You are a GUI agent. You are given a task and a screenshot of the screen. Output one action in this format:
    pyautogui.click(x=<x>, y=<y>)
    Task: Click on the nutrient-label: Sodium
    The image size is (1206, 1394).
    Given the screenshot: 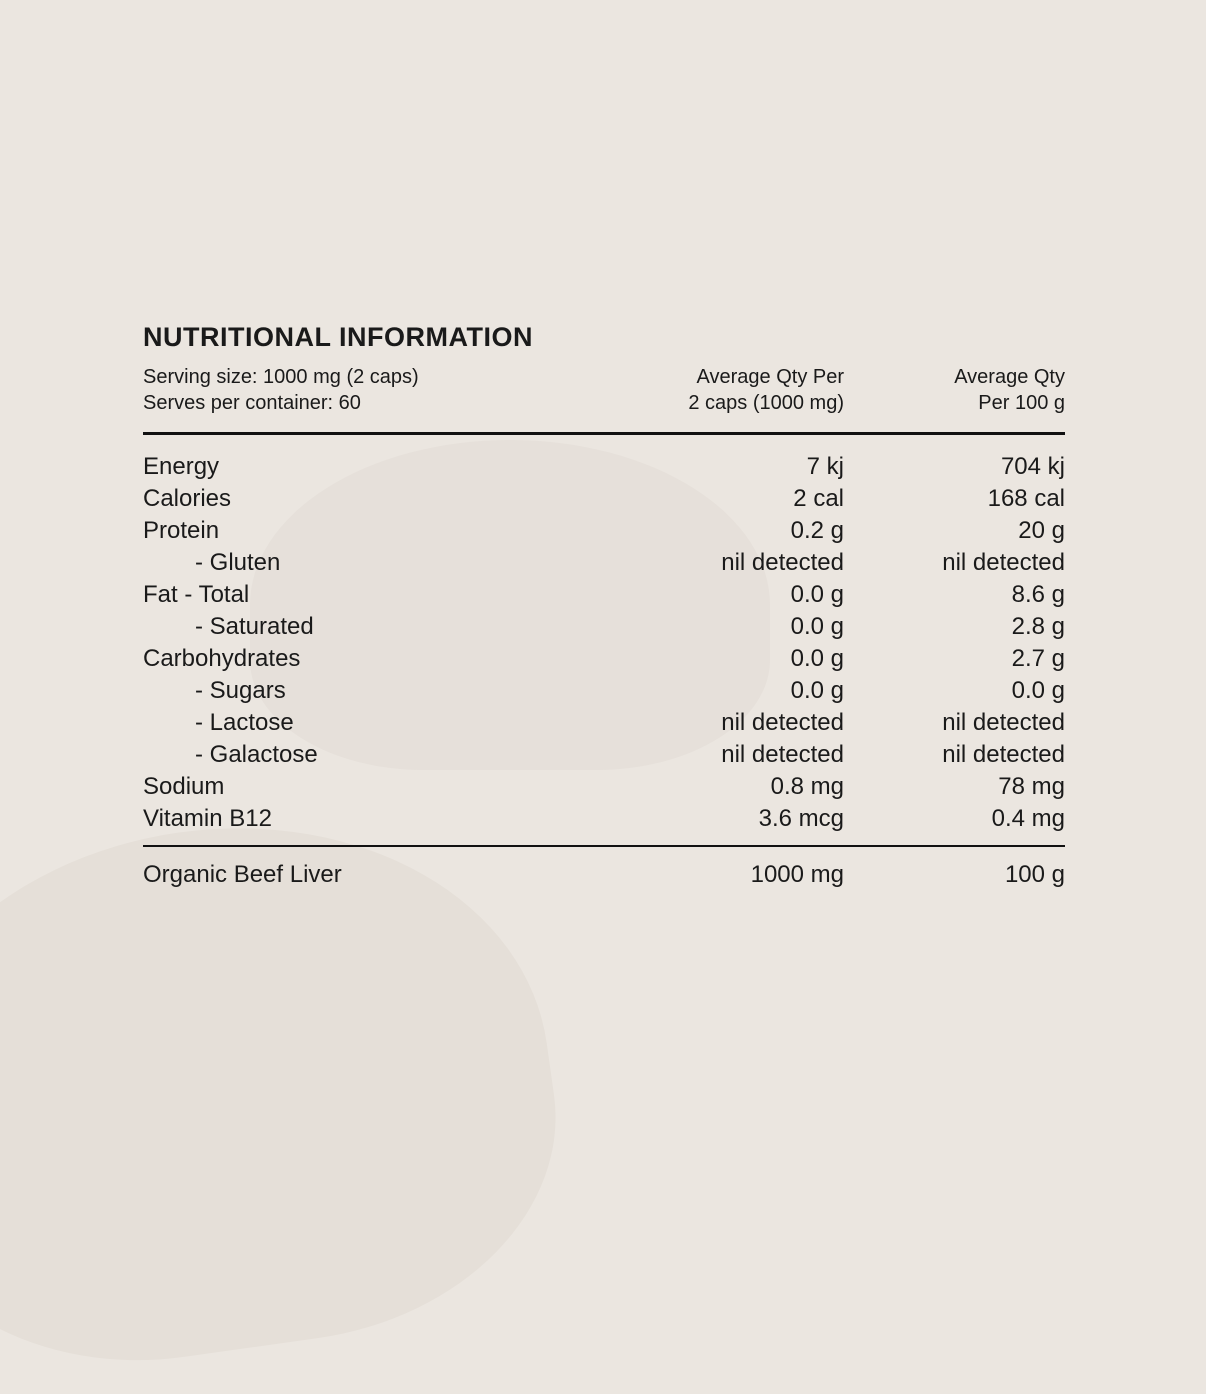 What is the action you would take?
    pyautogui.click(x=184, y=786)
    